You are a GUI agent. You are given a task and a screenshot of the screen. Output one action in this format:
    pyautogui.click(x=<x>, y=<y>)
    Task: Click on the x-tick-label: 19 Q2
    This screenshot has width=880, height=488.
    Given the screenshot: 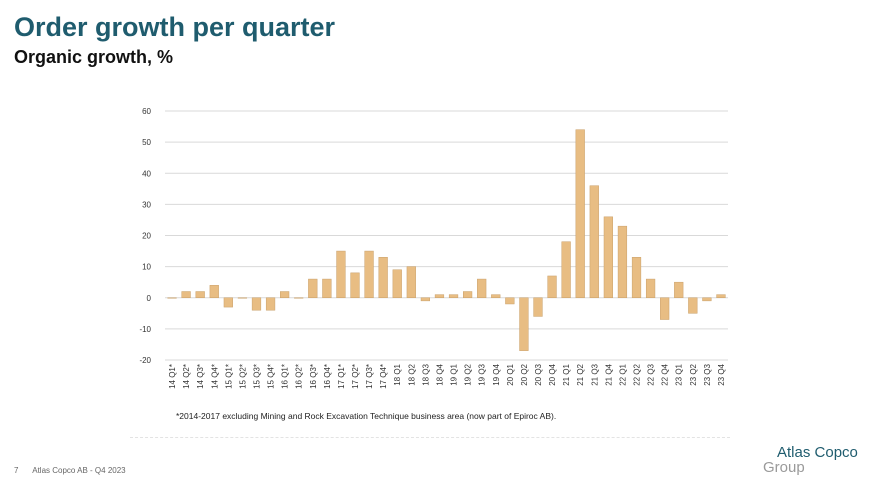 What is the action you would take?
    pyautogui.click(x=468, y=374)
    